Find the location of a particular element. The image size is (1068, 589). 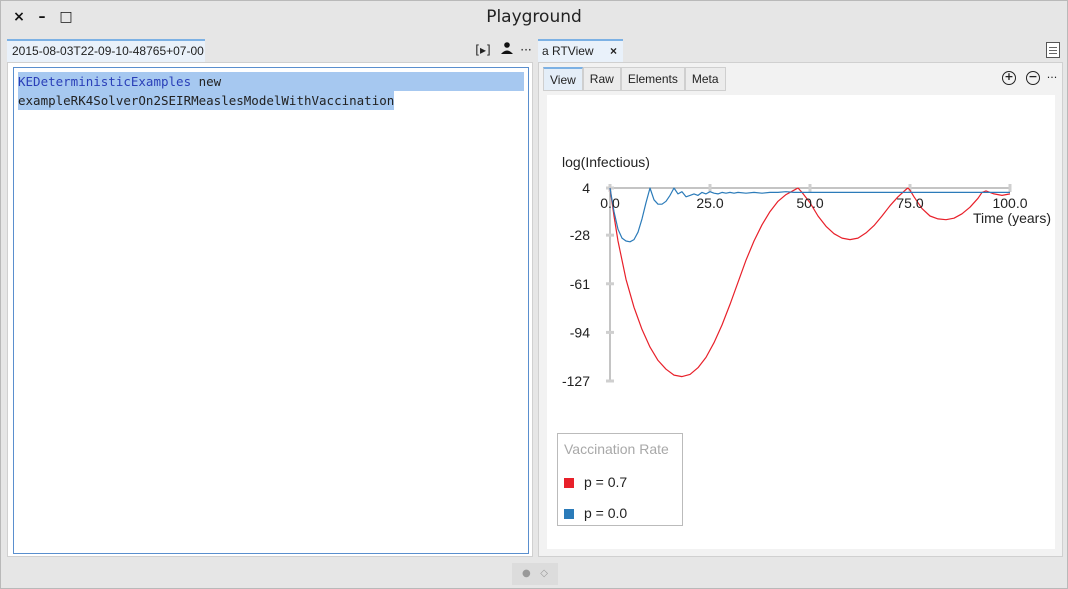

y-tick-label: -127 is located at coordinates (576, 381).